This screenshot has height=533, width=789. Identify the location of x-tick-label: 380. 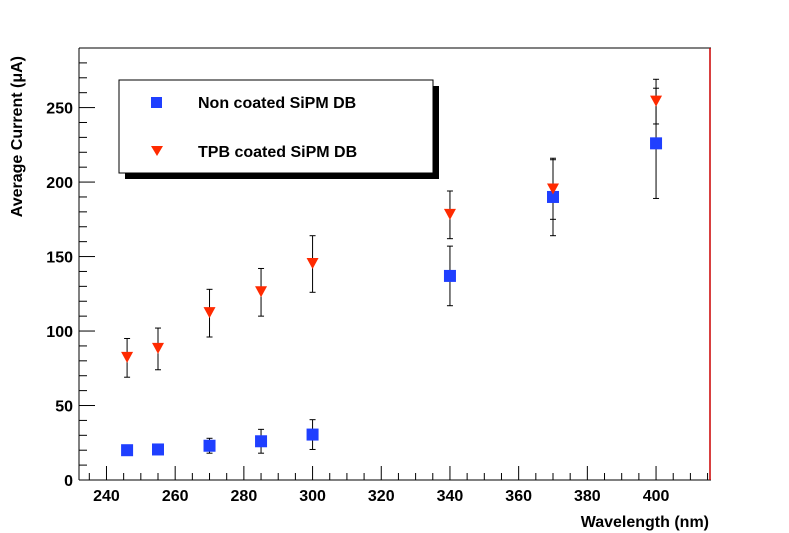
(587, 496).